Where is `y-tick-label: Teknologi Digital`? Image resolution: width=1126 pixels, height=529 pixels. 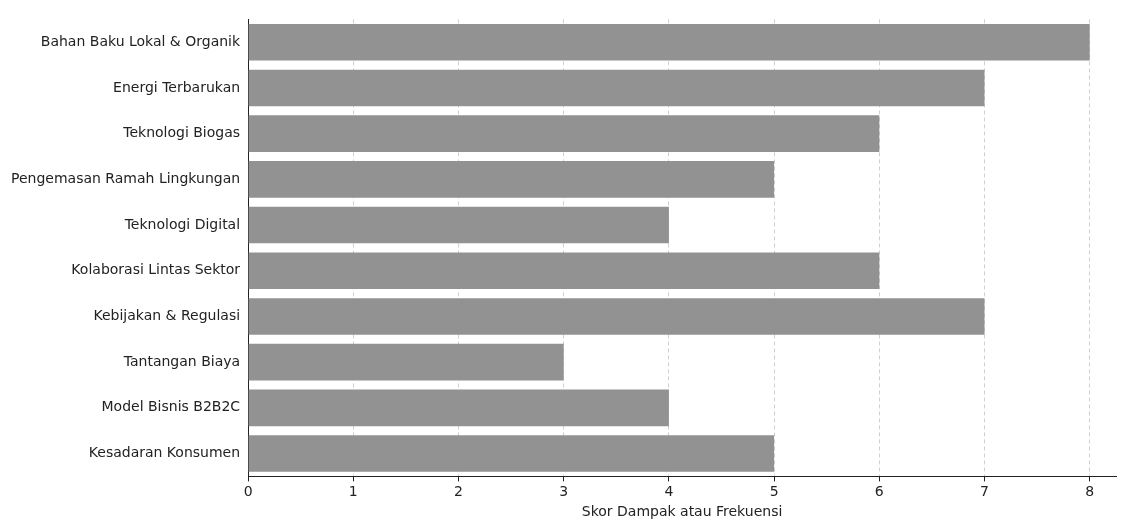 y-tick-label: Teknologi Digital is located at coordinates (182, 223).